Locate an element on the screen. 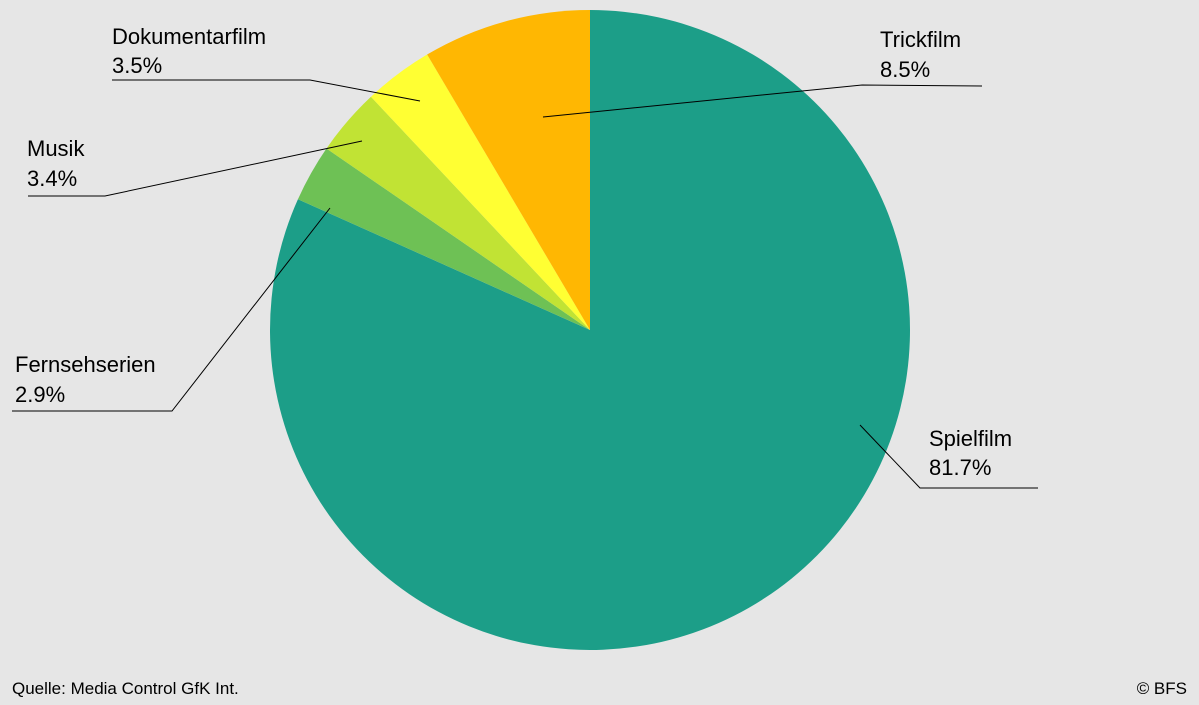 The height and width of the screenshot is (705, 1199). slice-label-trickfilm: Trickfilm 8.5% is located at coordinates (920, 54).